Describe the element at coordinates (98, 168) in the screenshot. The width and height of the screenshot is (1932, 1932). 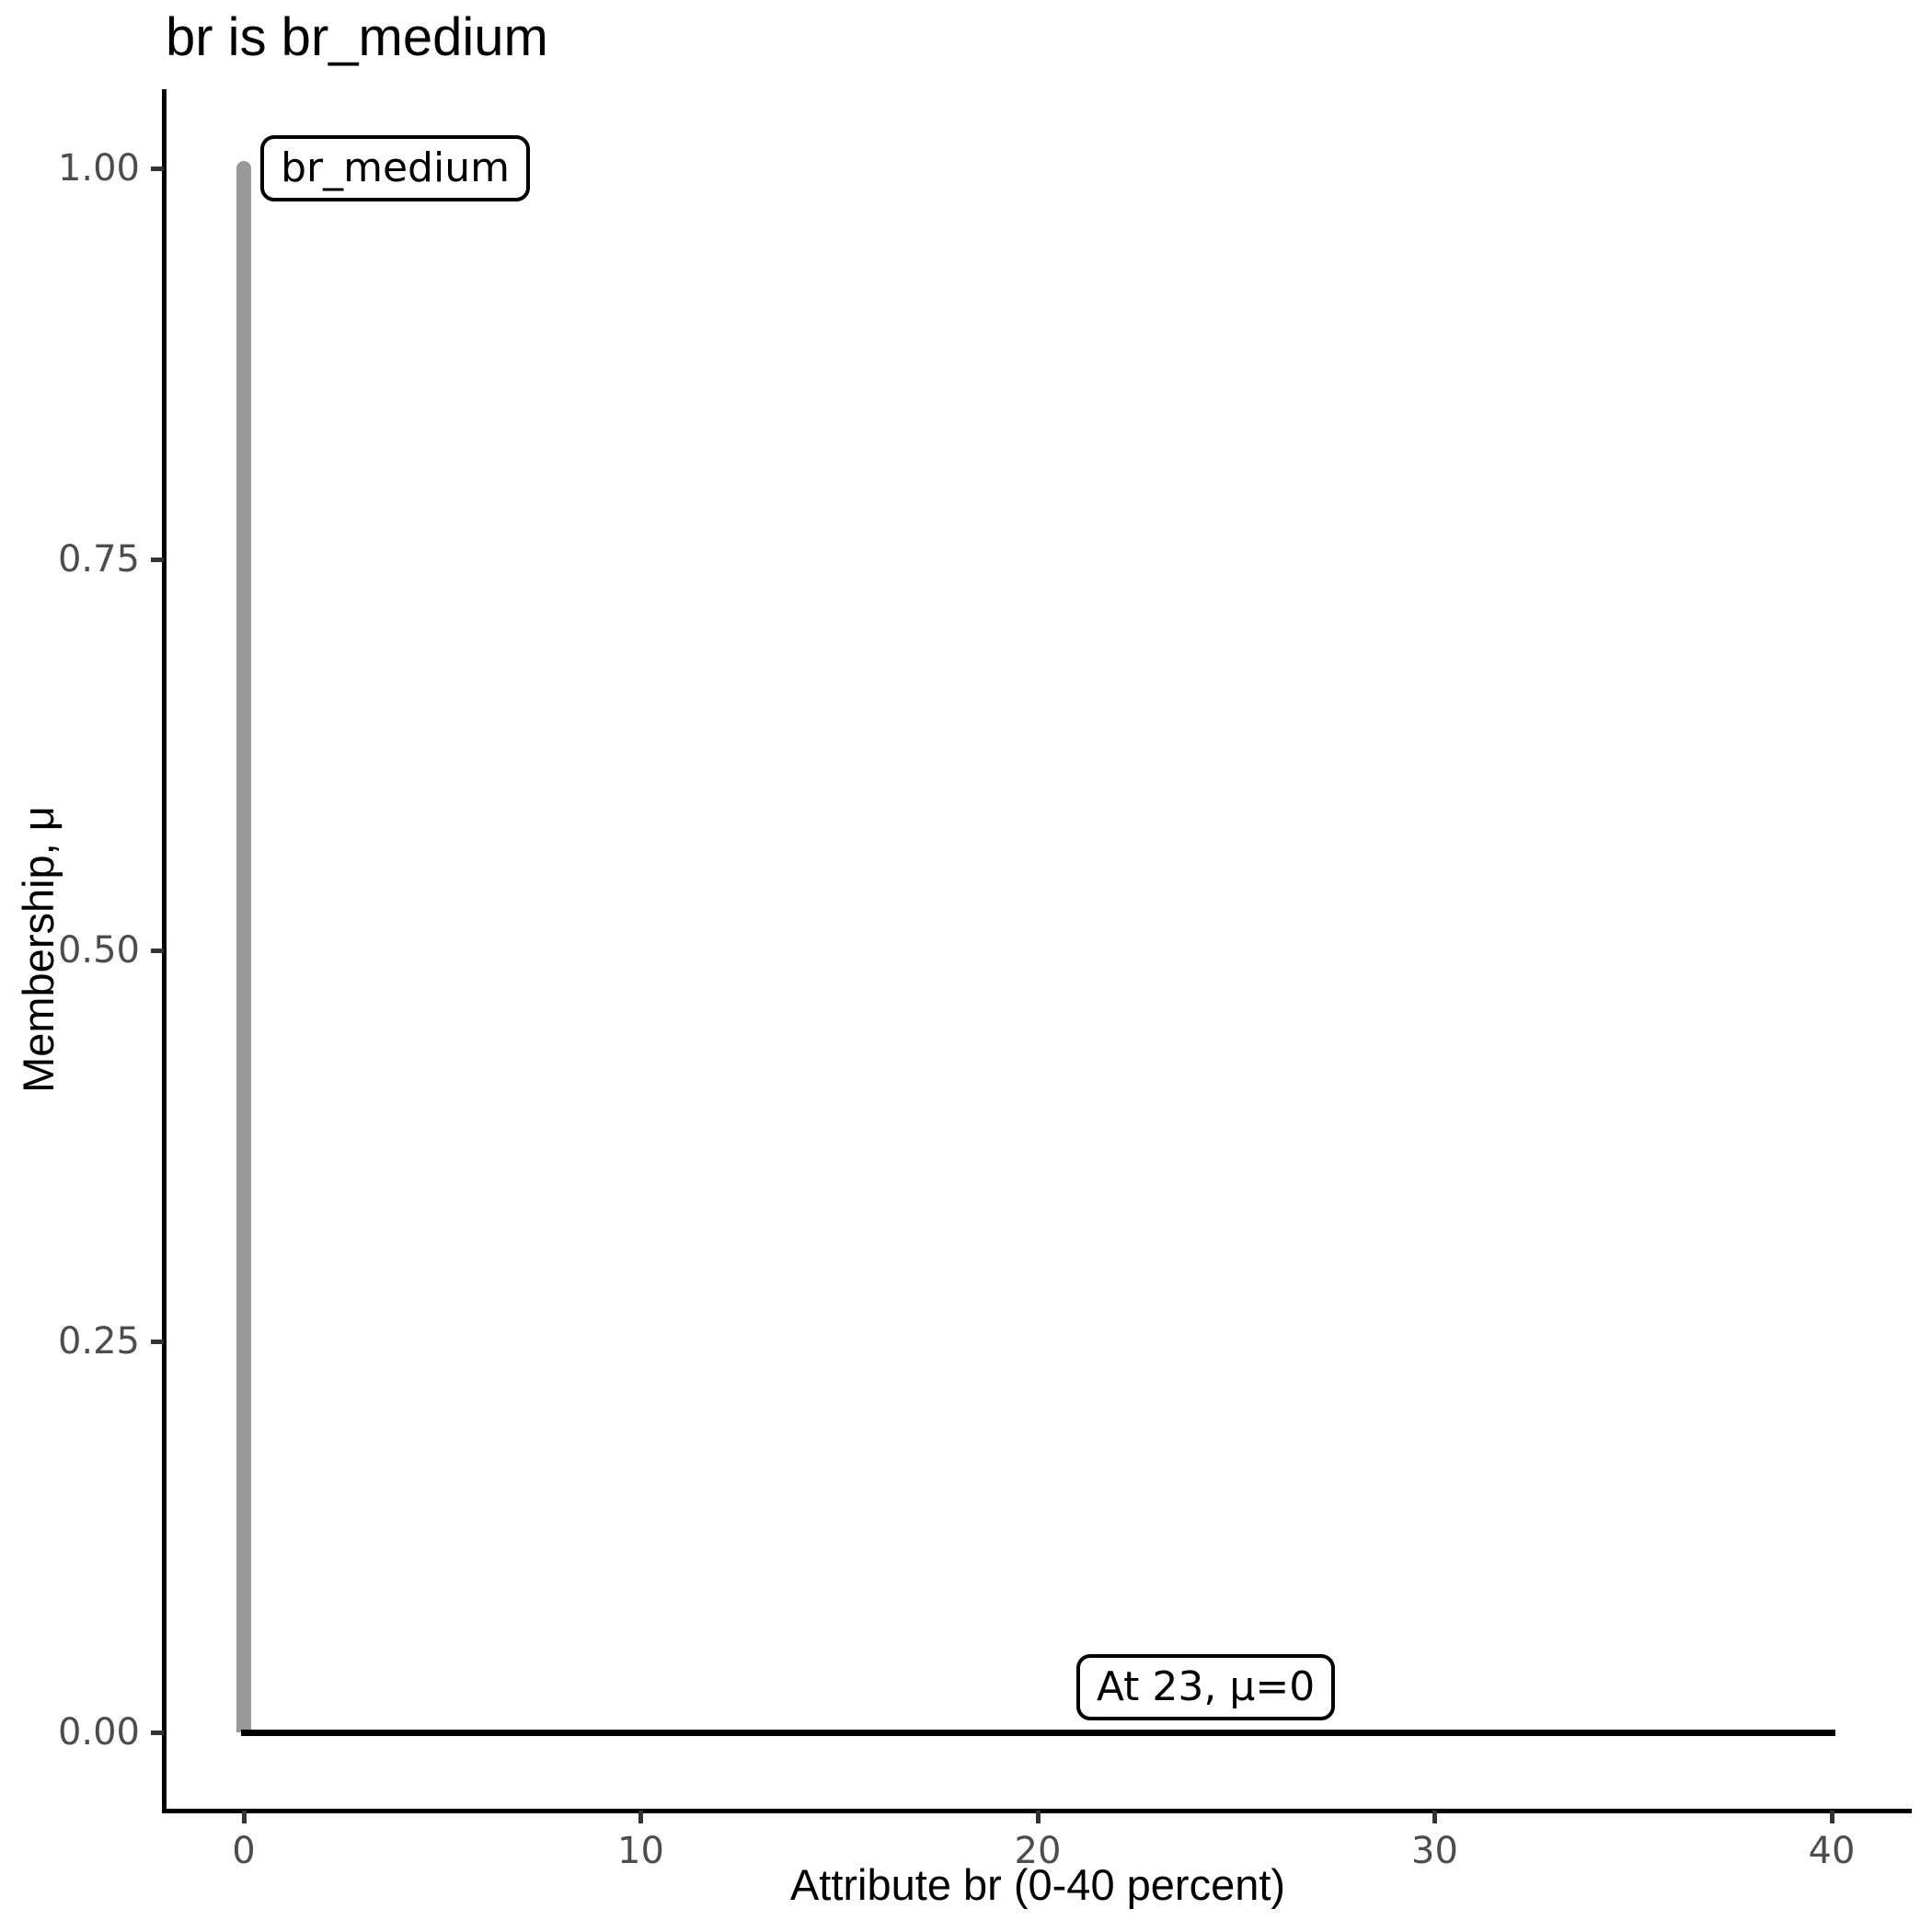
I see `y-tick-label: 1.00` at that location.